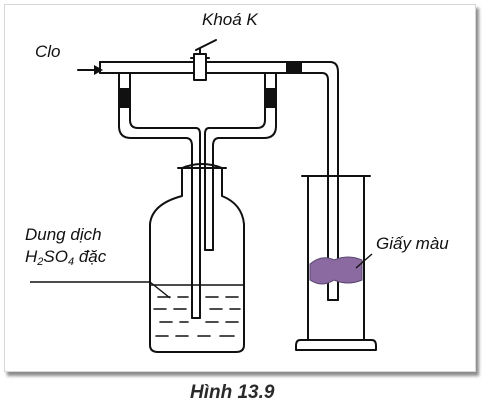 The height and width of the screenshot is (413, 485). I want to click on formula-sub-4: 4, so click(71, 262).